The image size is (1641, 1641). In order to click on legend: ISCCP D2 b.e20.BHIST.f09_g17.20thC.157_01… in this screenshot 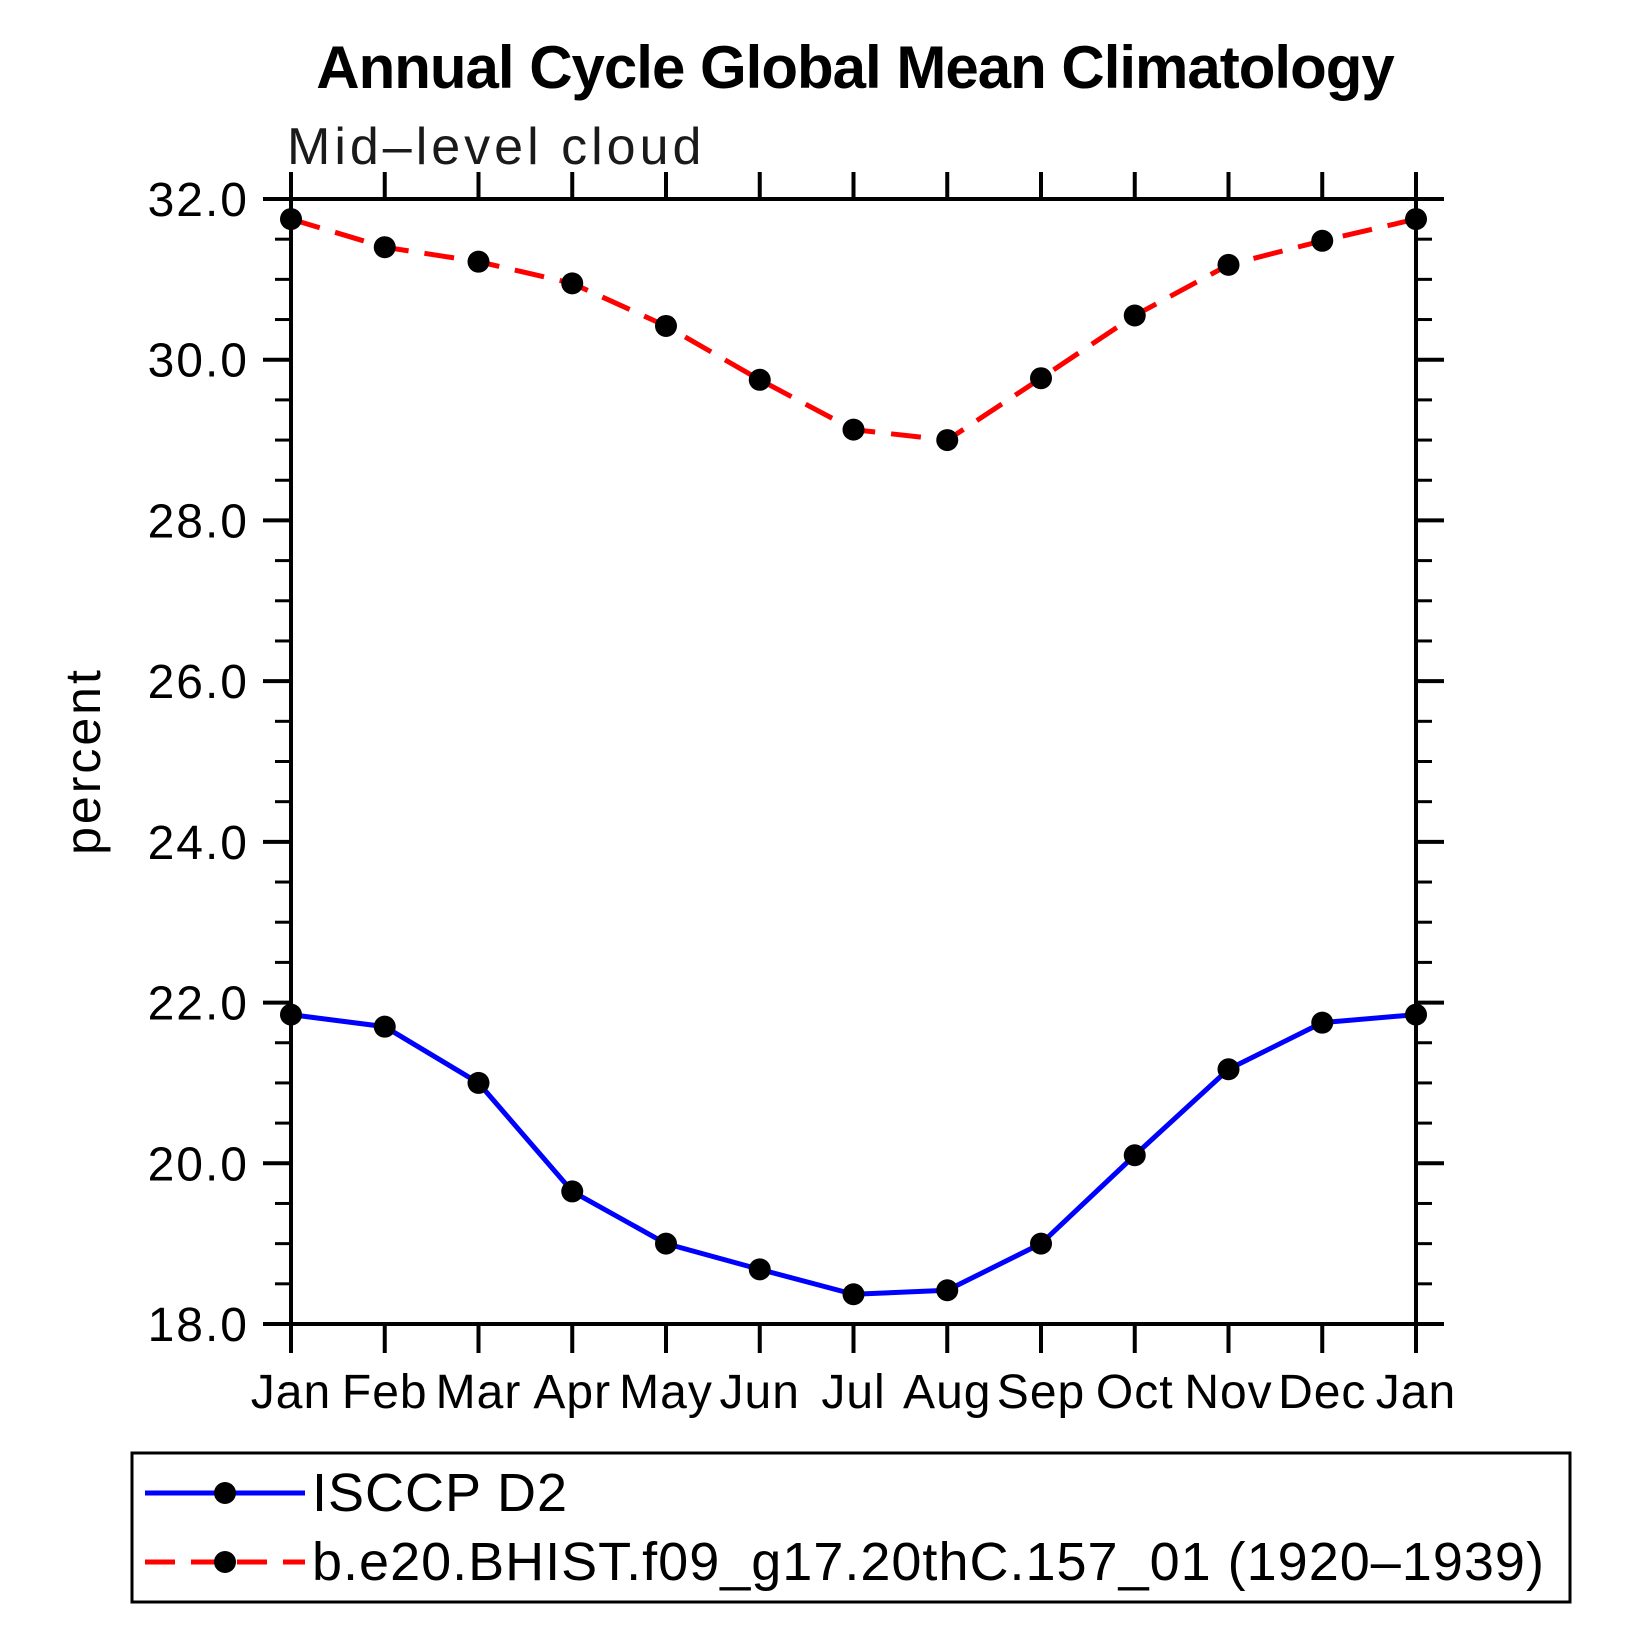, I will do `click(851, 1527)`.